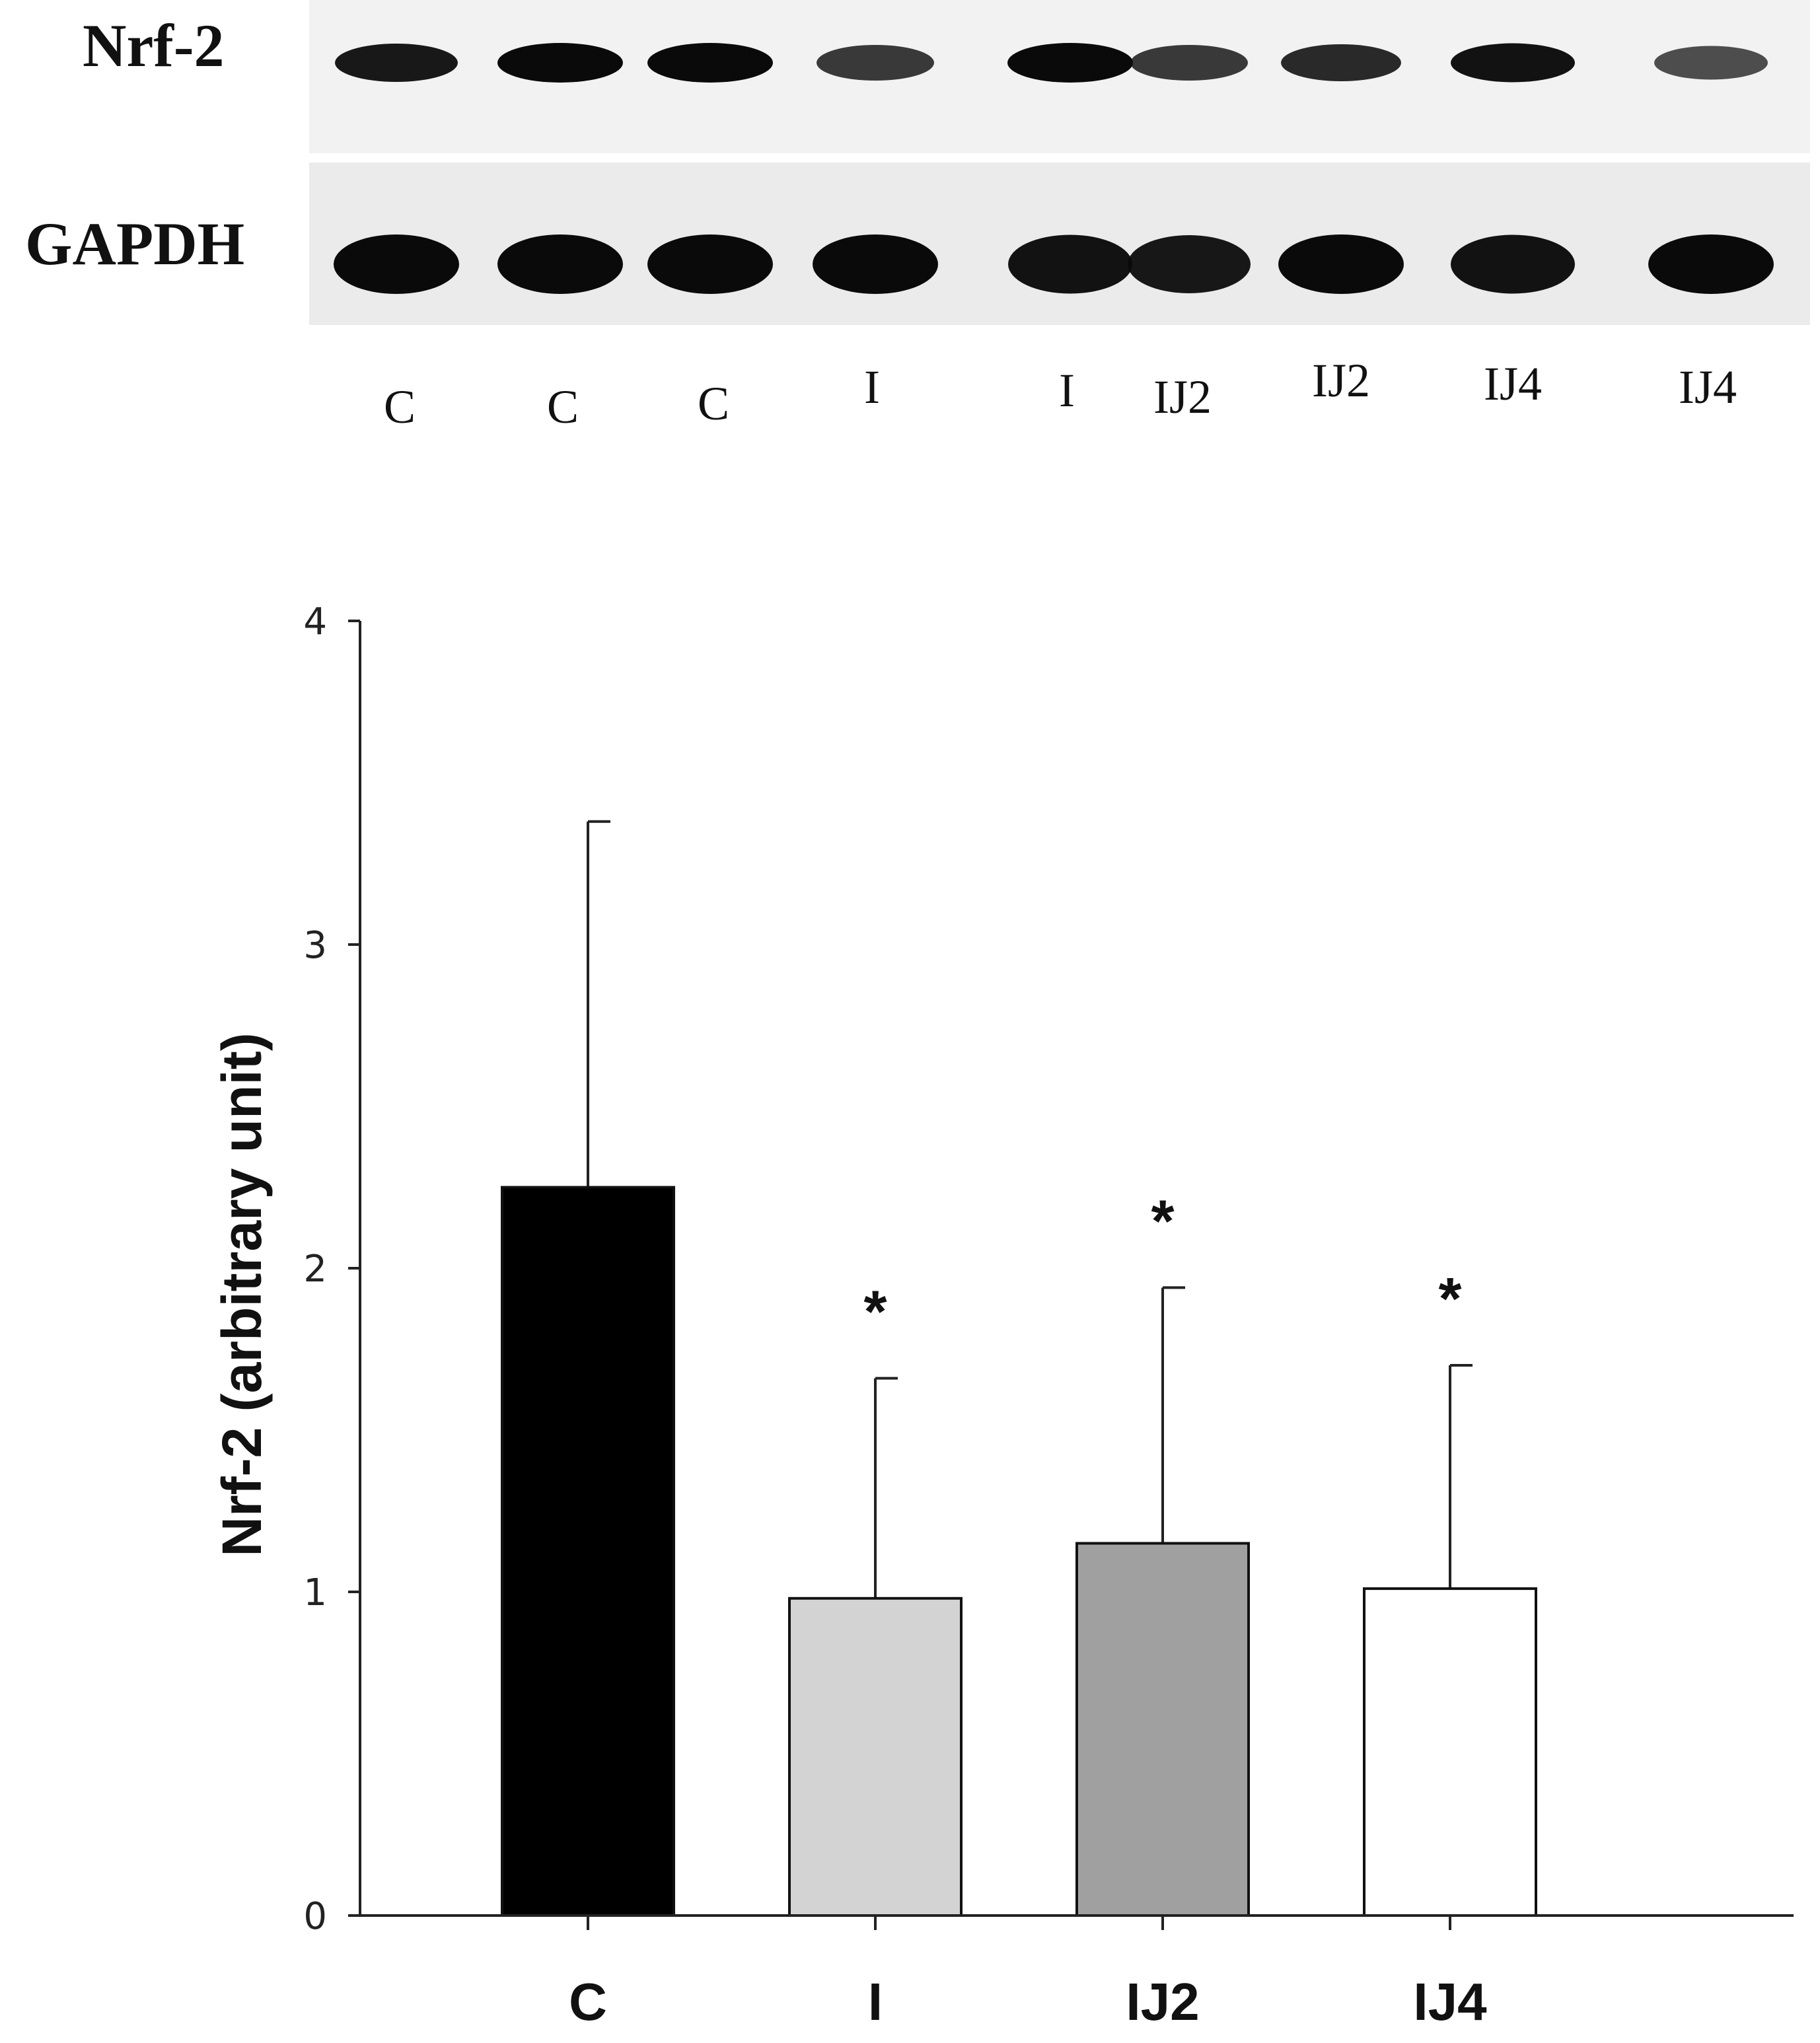 The width and height of the screenshot is (1820, 2043). Describe the element at coordinates (875, 1757) in the screenshot. I see `bar-i` at that location.